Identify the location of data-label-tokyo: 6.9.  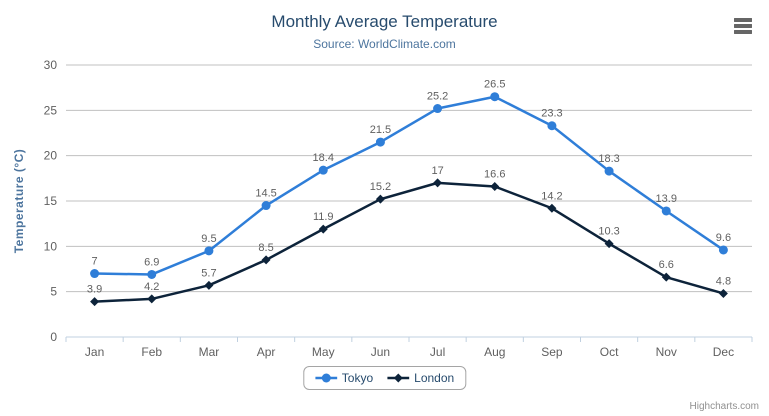
(151, 262).